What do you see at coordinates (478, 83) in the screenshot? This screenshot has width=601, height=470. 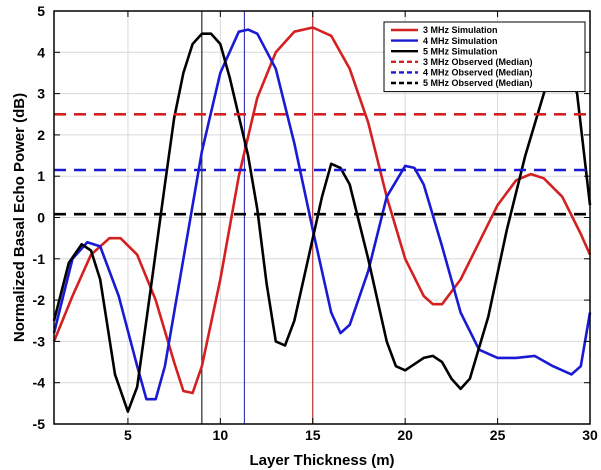 I see `legend-label: 5 MHz Observed (Median)` at bounding box center [478, 83].